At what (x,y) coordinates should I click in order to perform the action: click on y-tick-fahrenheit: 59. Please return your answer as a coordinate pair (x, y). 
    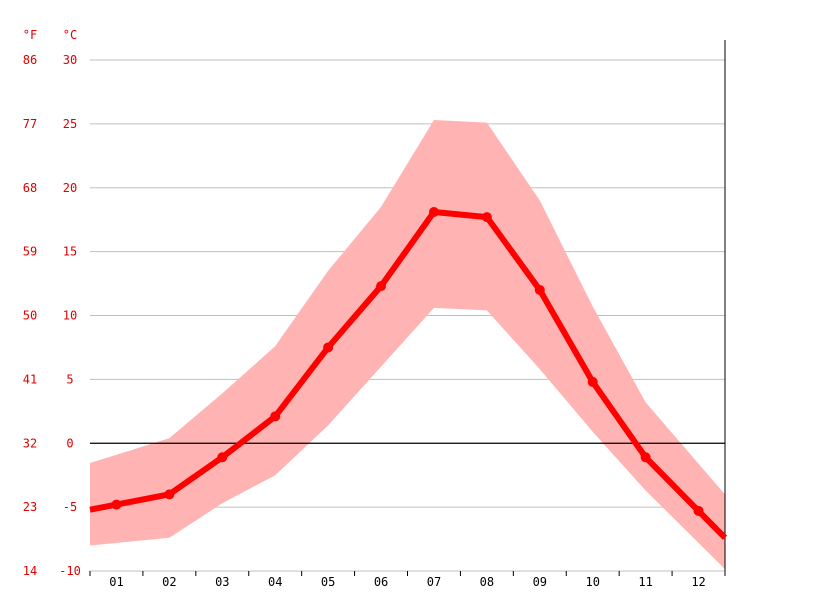
    Looking at the image, I should click on (30, 252).